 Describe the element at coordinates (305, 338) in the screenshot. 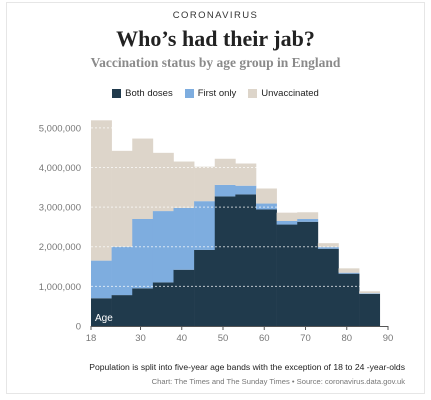

I see `x-tick-label-5: 70` at that location.